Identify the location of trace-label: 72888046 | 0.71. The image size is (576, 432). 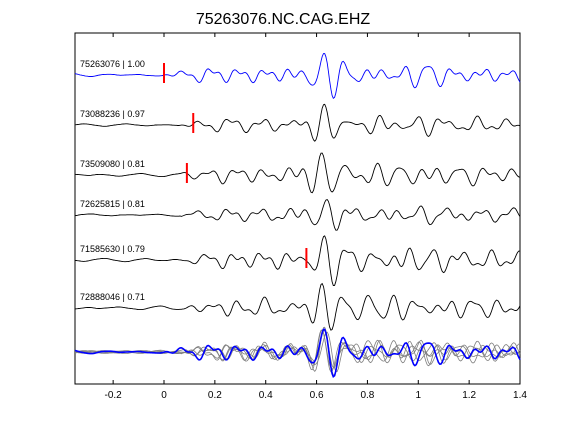
(112, 297).